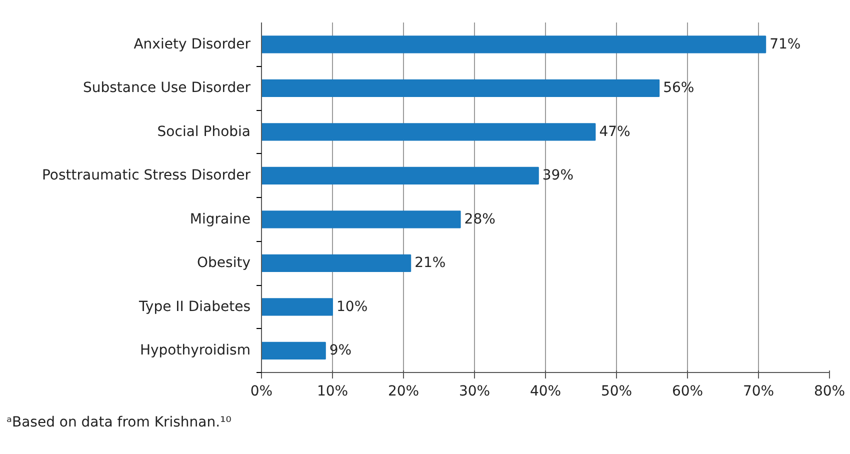 This screenshot has height=454, width=850. Describe the element at coordinates (194, 306) in the screenshot. I see `y-tick-label: Type II Diabetes` at that location.